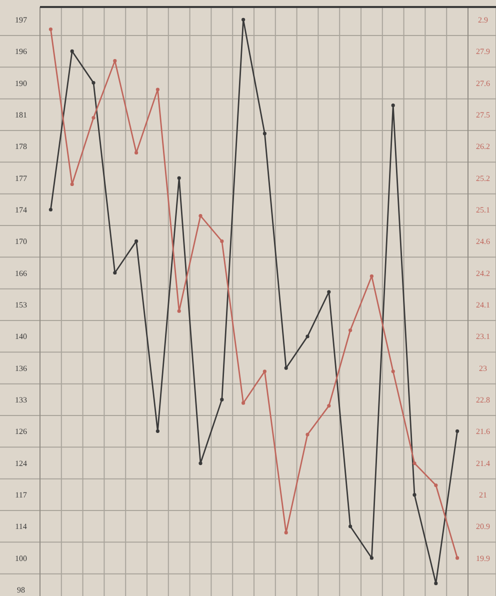 The width and height of the screenshot is (496, 596). I want to click on text: 24.1, so click(483, 305).